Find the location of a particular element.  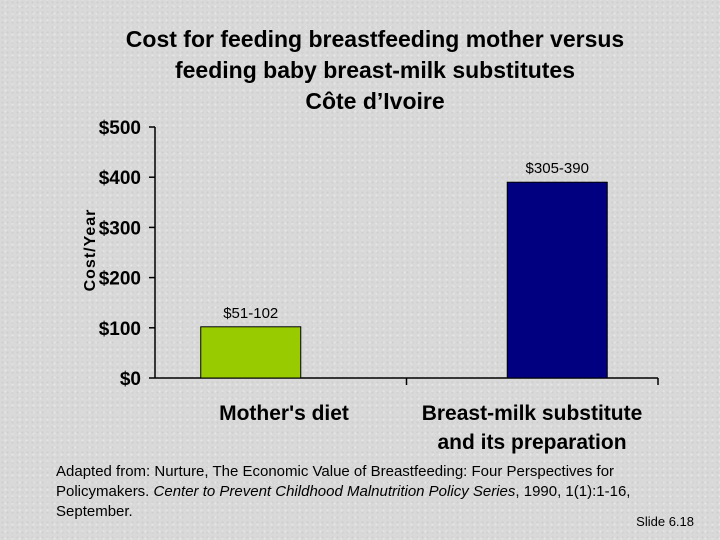

footnote-text-2: , 1990, 1(1):1-16, September. is located at coordinates (343, 501).